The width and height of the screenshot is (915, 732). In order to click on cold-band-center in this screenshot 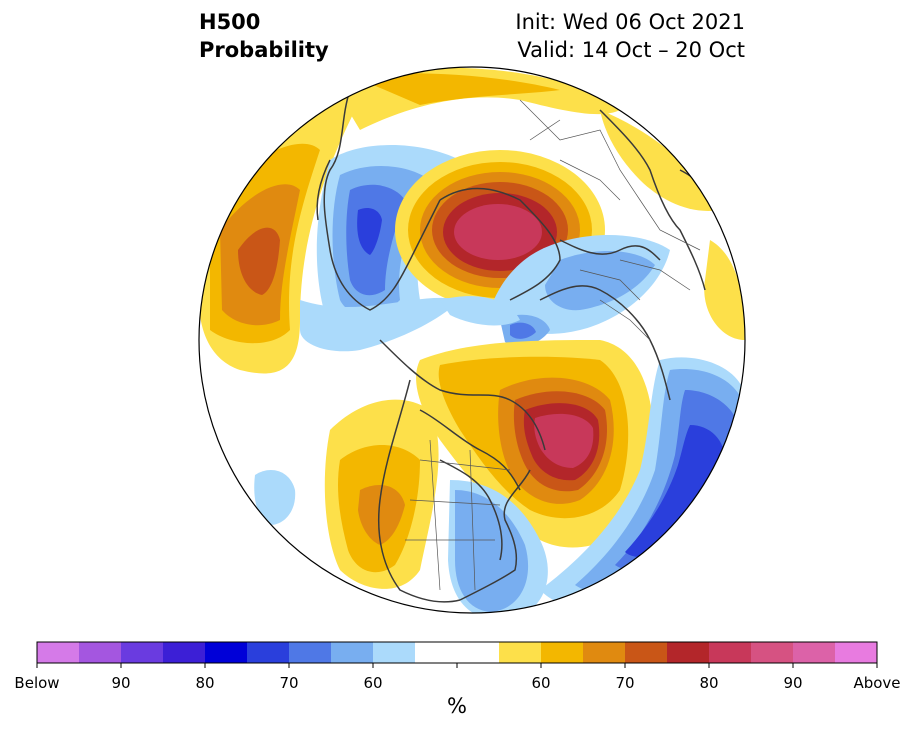, I will do `click(410, 324)`.